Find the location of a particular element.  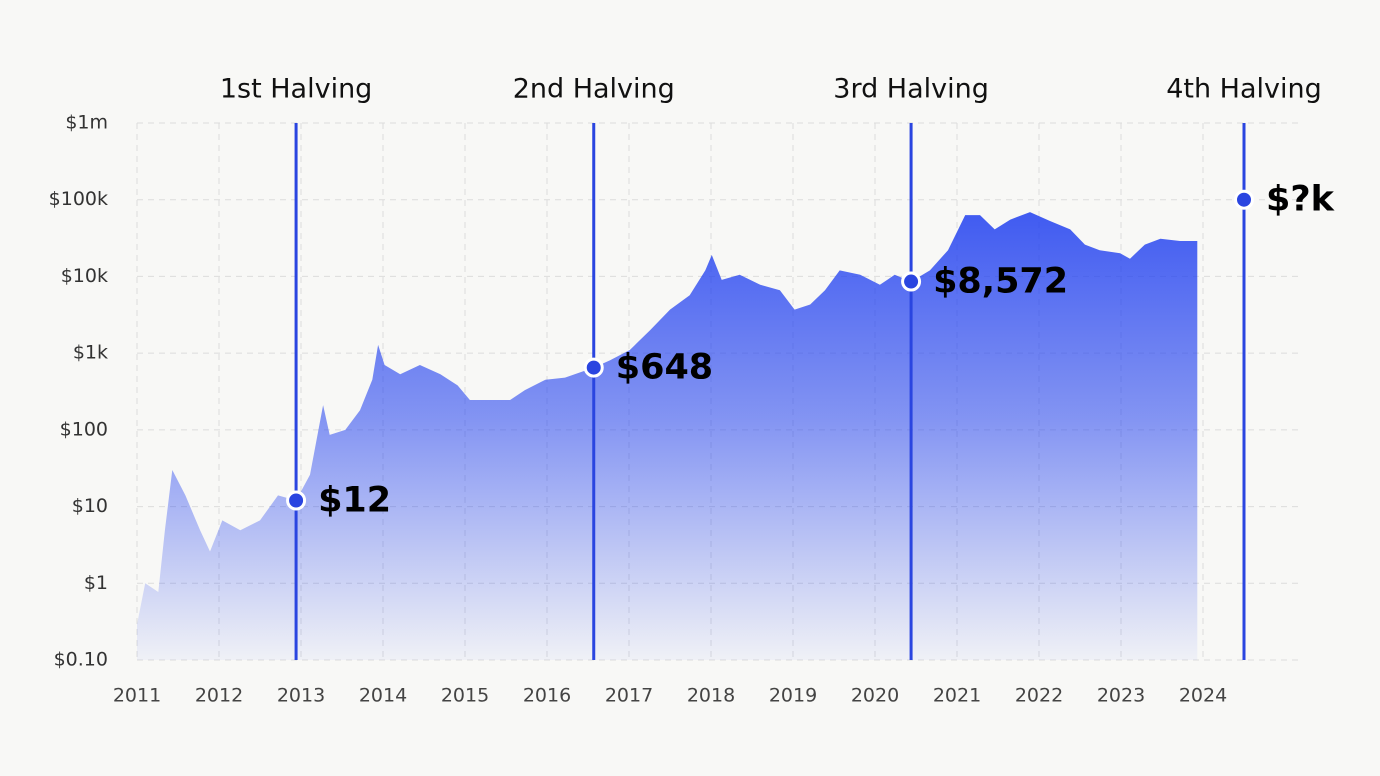

x-tick-label: 2020 is located at coordinates (875, 696).